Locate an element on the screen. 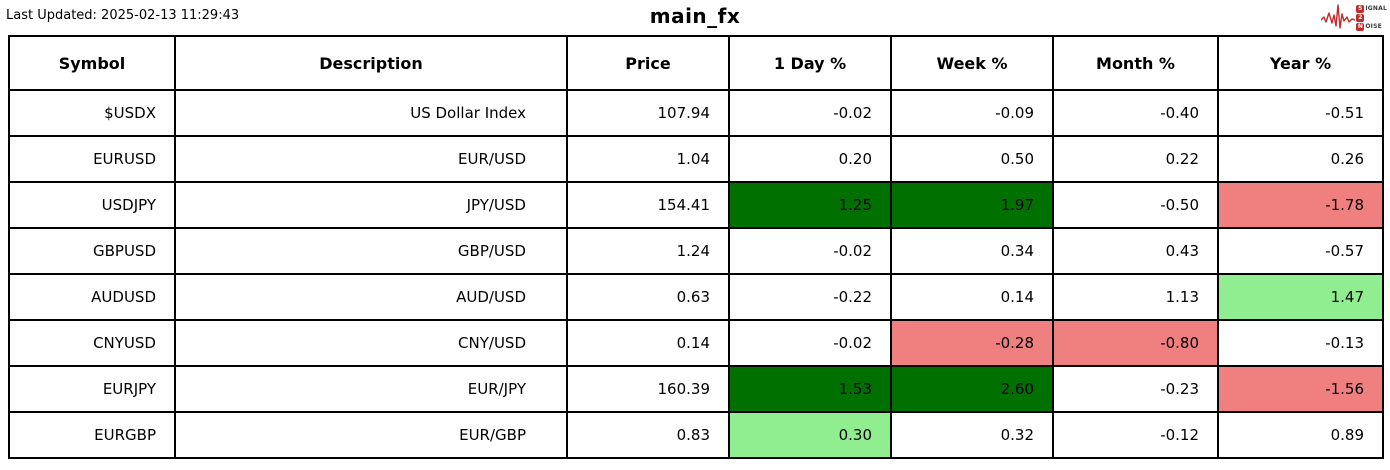  year-change-cell: -0.57 is located at coordinates (1300, 251).